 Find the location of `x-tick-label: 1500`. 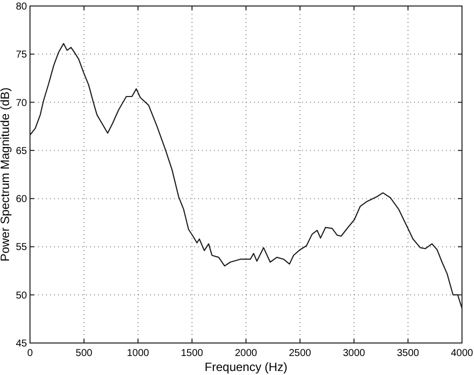

x-tick-label: 1500 is located at coordinates (192, 353).